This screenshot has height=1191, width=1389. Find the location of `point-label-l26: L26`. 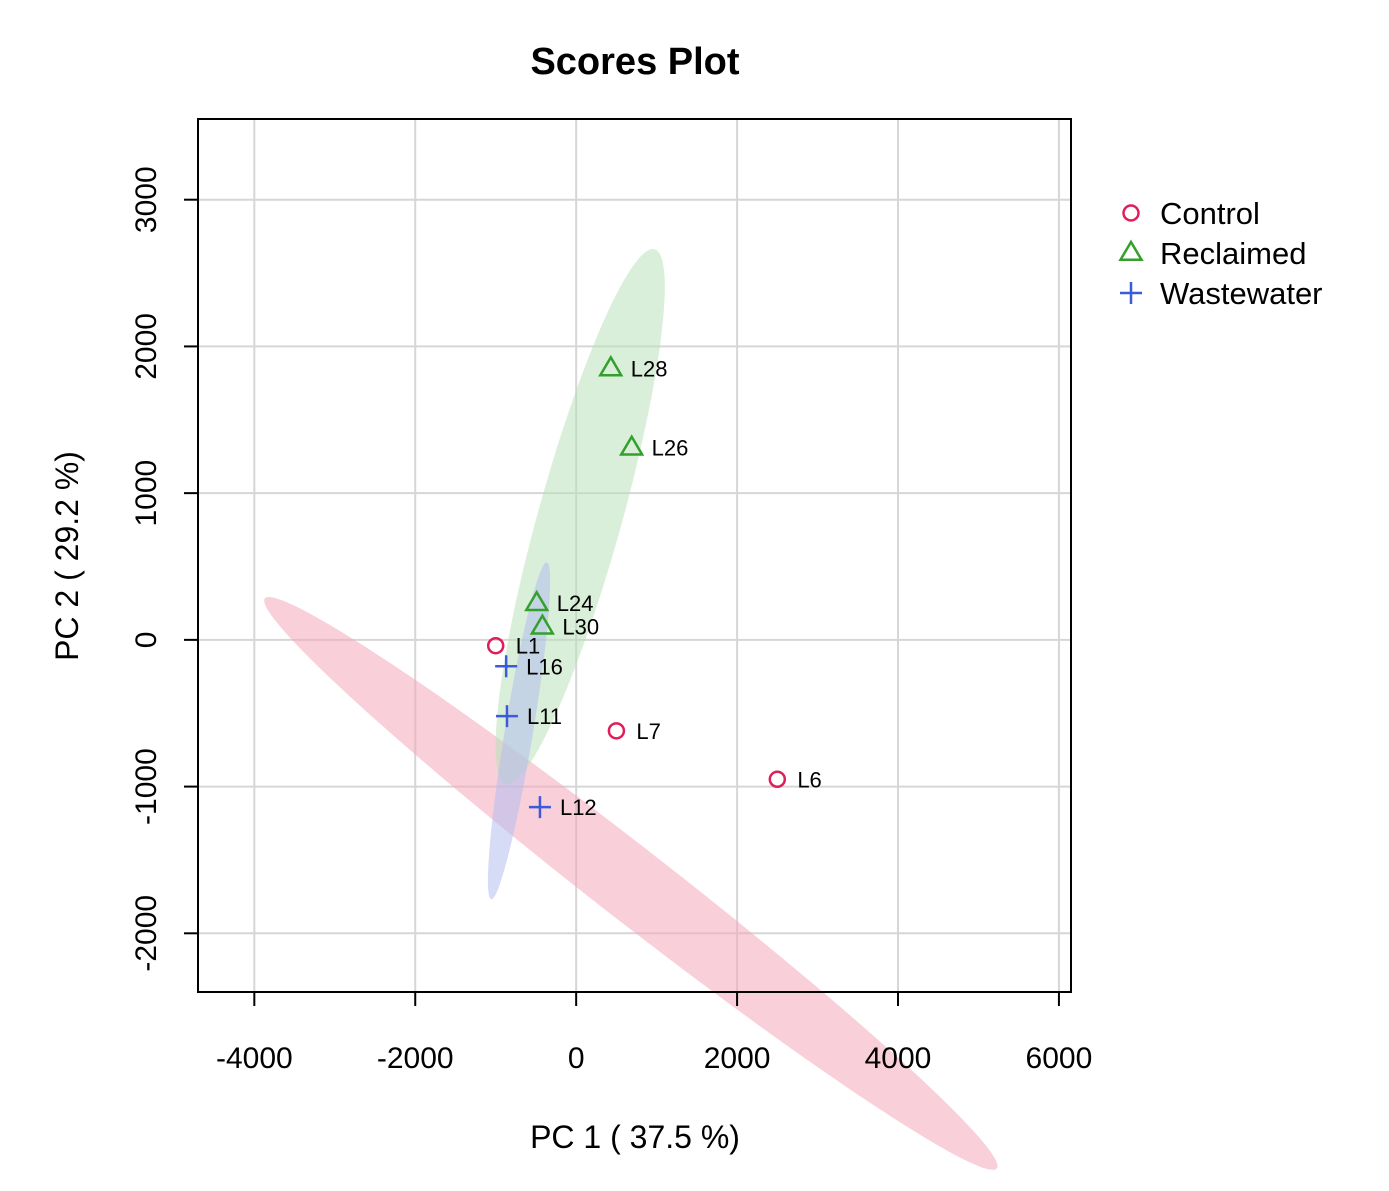

point-label-l26: L26 is located at coordinates (670, 448).